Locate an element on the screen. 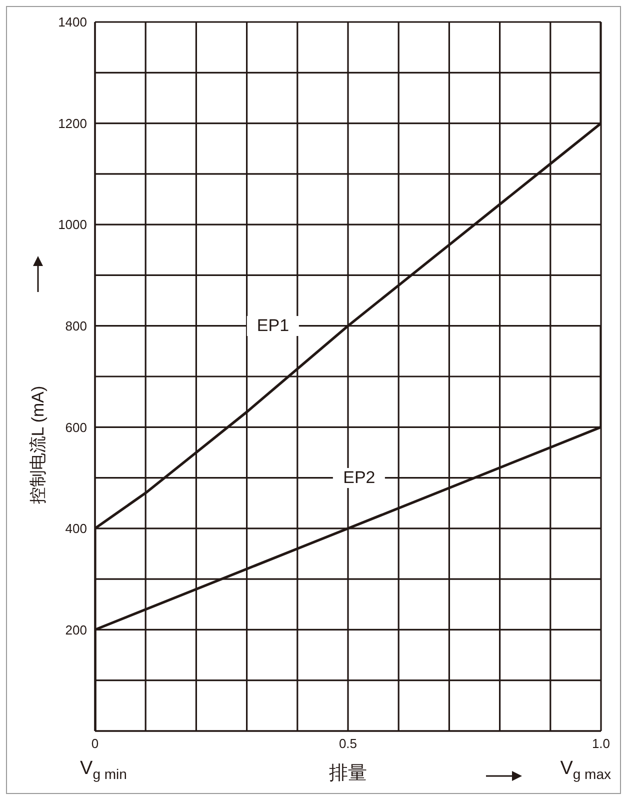 The width and height of the screenshot is (627, 798). text: V$_{g min}$ is located at coordinates (103, 770).